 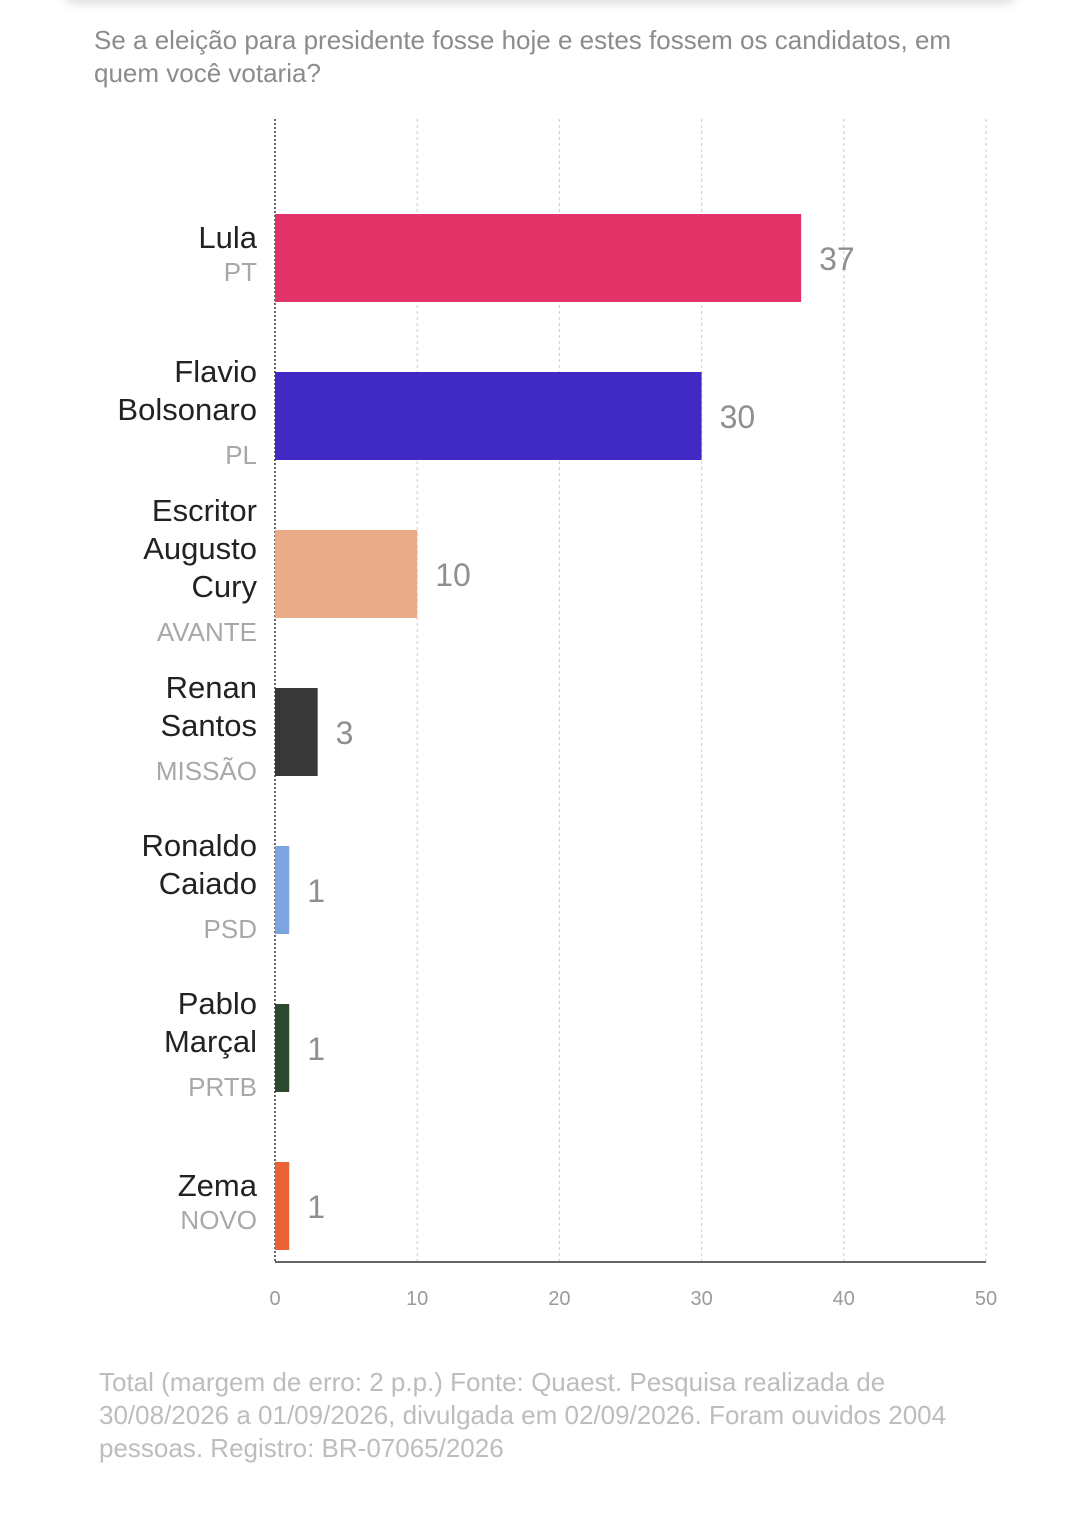 I want to click on x-tick-label: 20, so click(x=559, y=1299).